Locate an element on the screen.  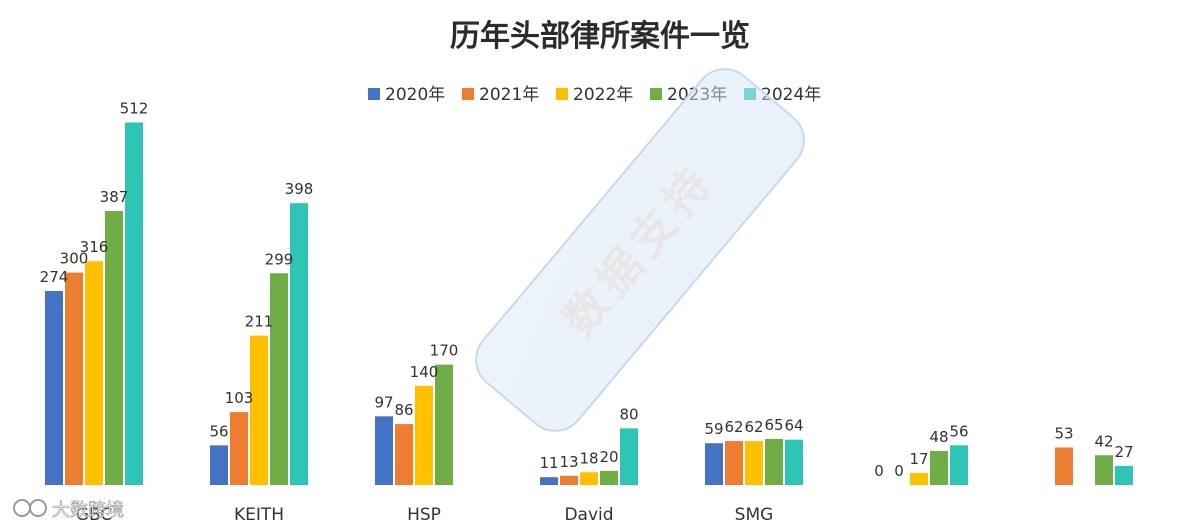
data-label: 140 is located at coordinates (424, 372).